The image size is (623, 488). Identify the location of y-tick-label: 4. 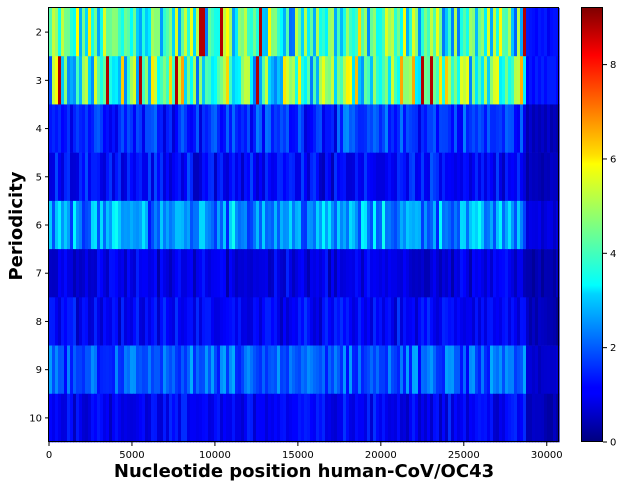
(39, 129).